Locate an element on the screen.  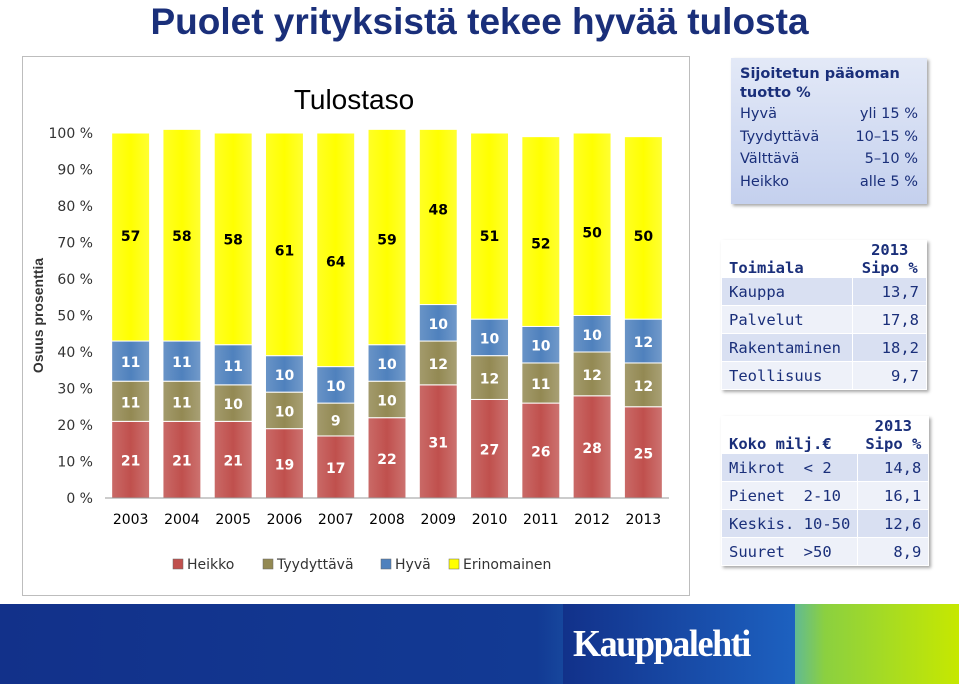
data-label: 19 is located at coordinates (284, 465).